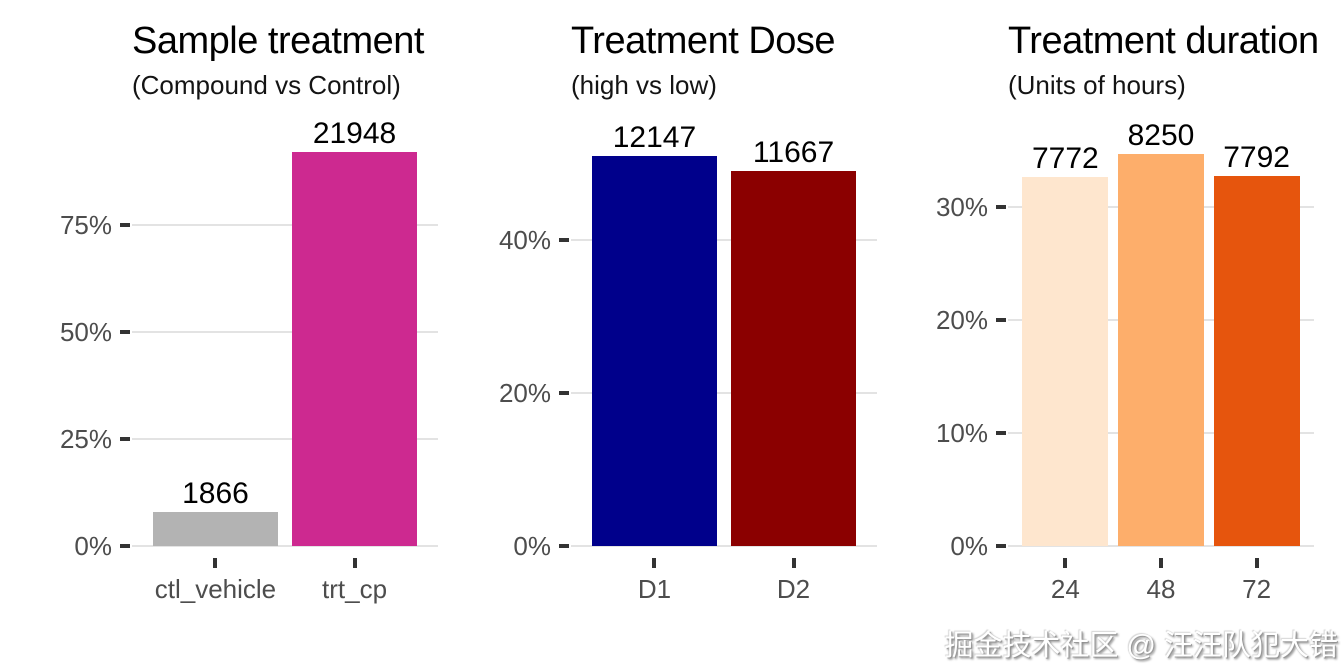  I want to click on y-axis-tick-label: 30%, so click(961, 206).